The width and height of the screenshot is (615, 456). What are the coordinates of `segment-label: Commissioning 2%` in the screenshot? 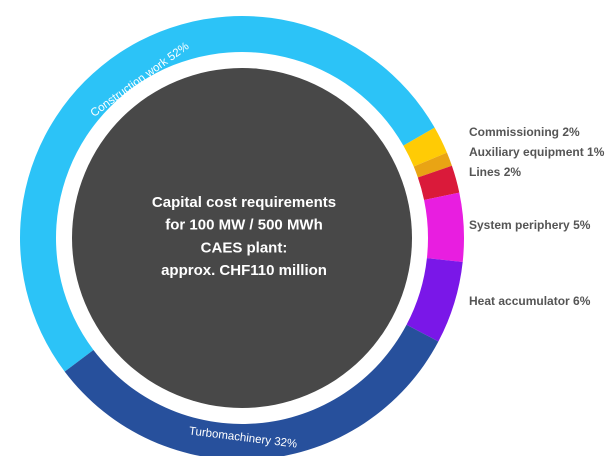 It's located at (524, 132).